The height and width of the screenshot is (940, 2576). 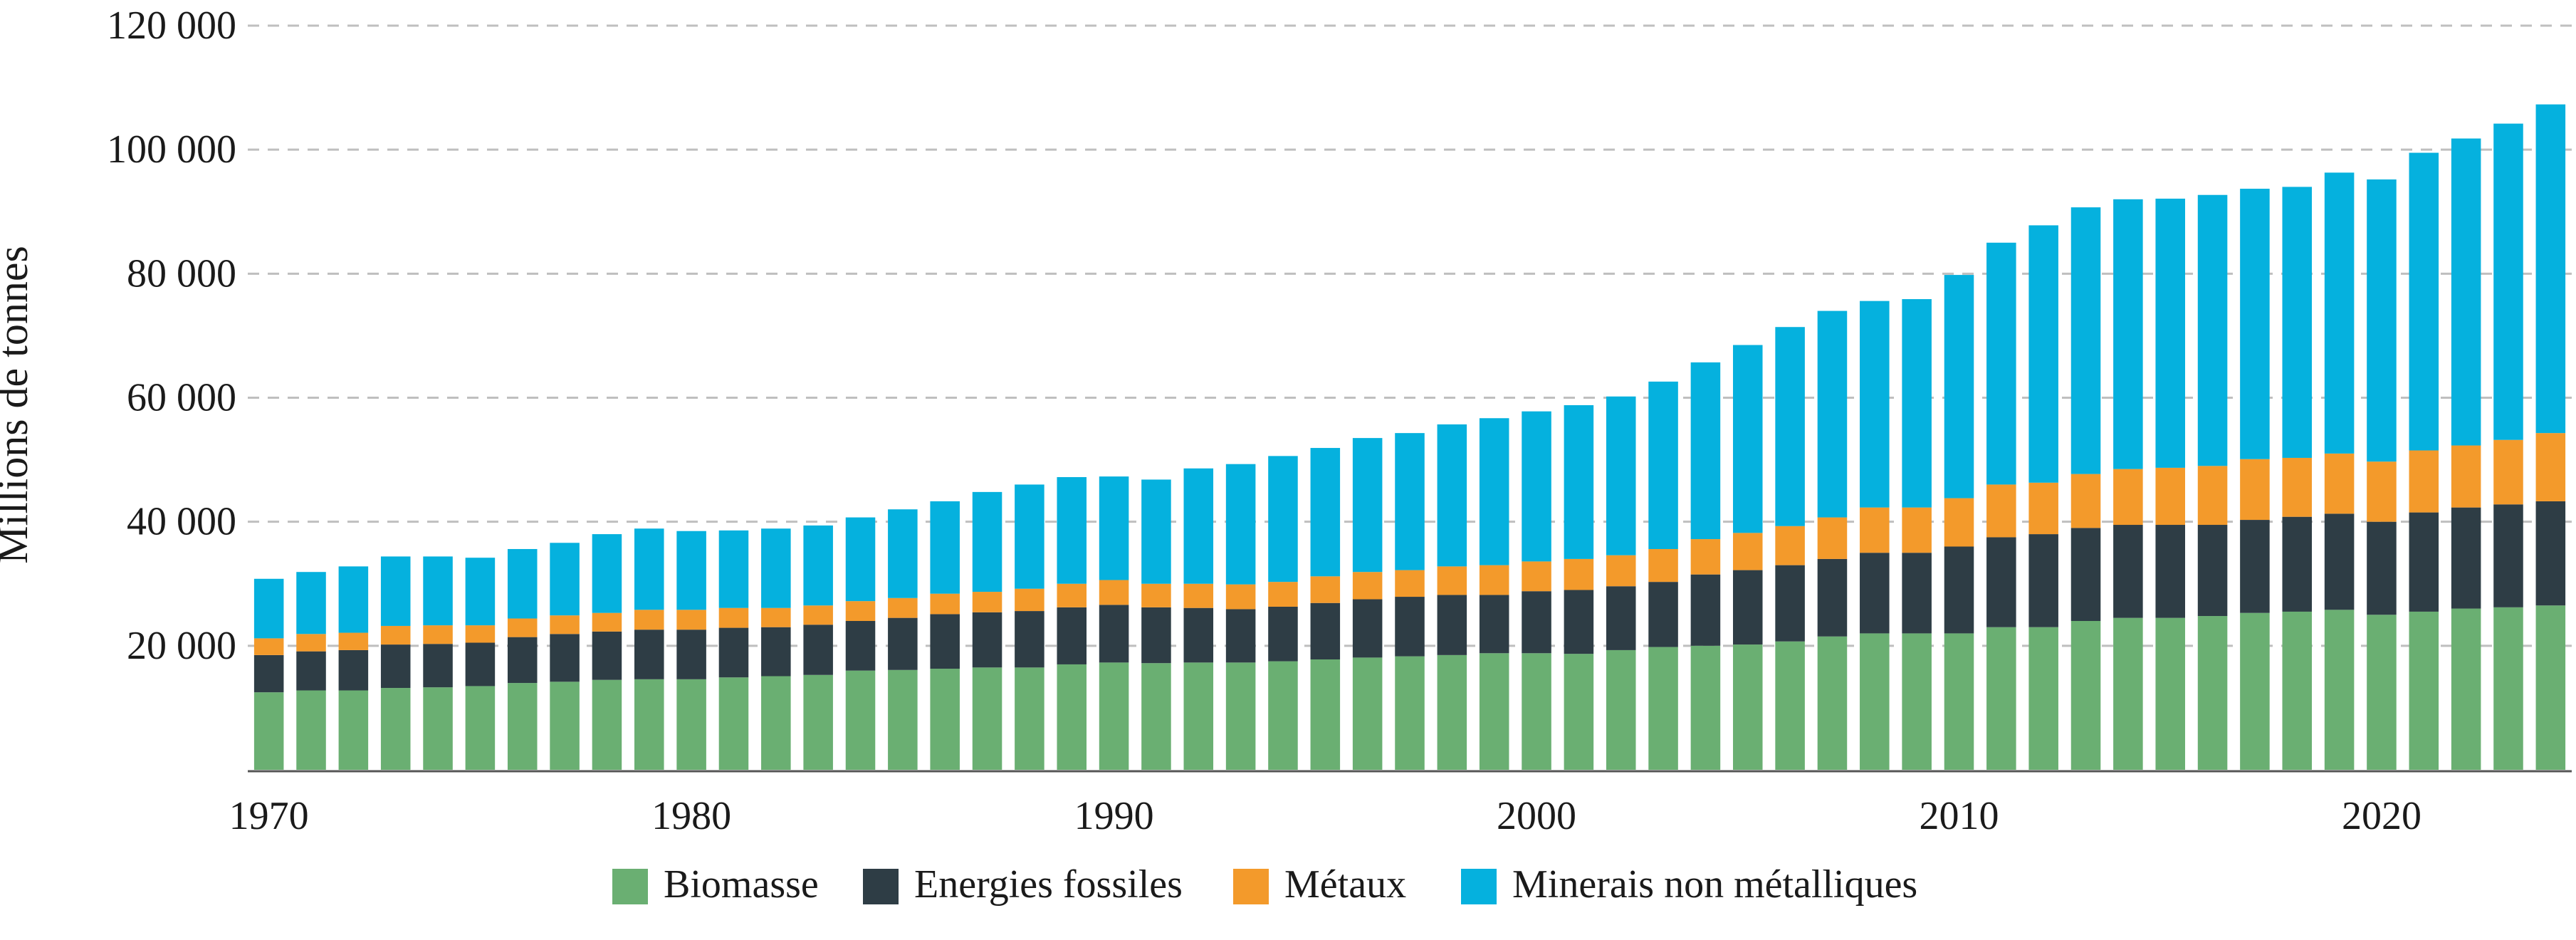 I want to click on x-tick-label: 1980, so click(x=691, y=816).